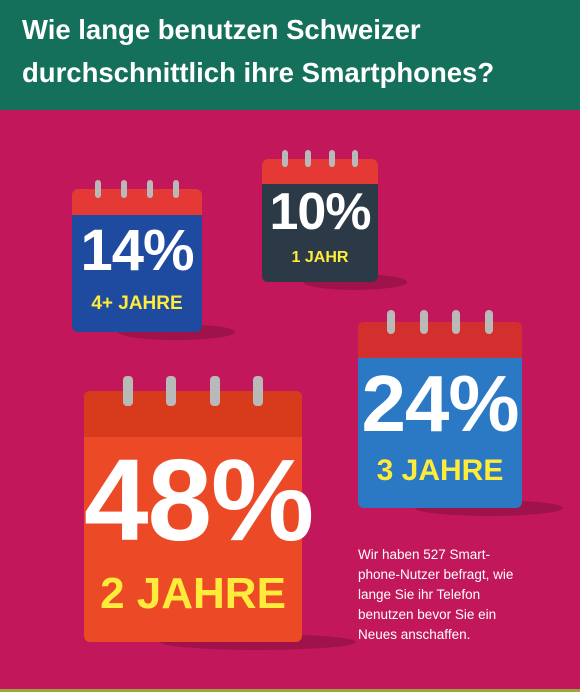 The image size is (580, 692). I want to click on percent-value: 10%, so click(320, 212).